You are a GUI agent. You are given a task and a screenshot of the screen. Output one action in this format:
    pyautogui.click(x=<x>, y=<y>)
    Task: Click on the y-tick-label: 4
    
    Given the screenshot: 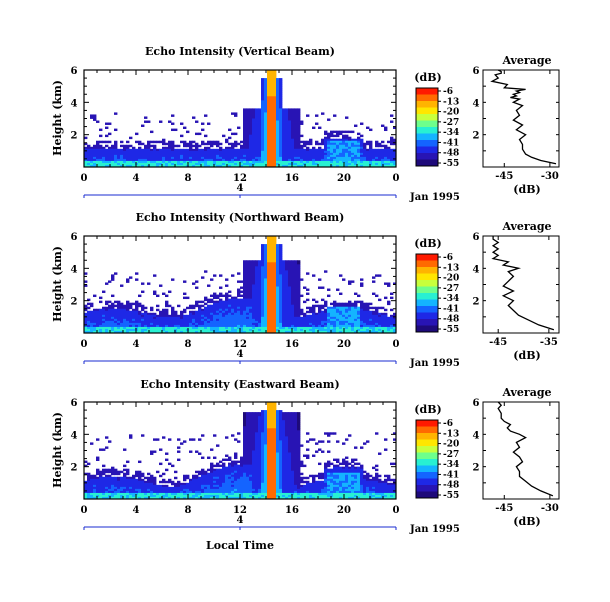 What is the action you would take?
    pyautogui.click(x=74, y=269)
    